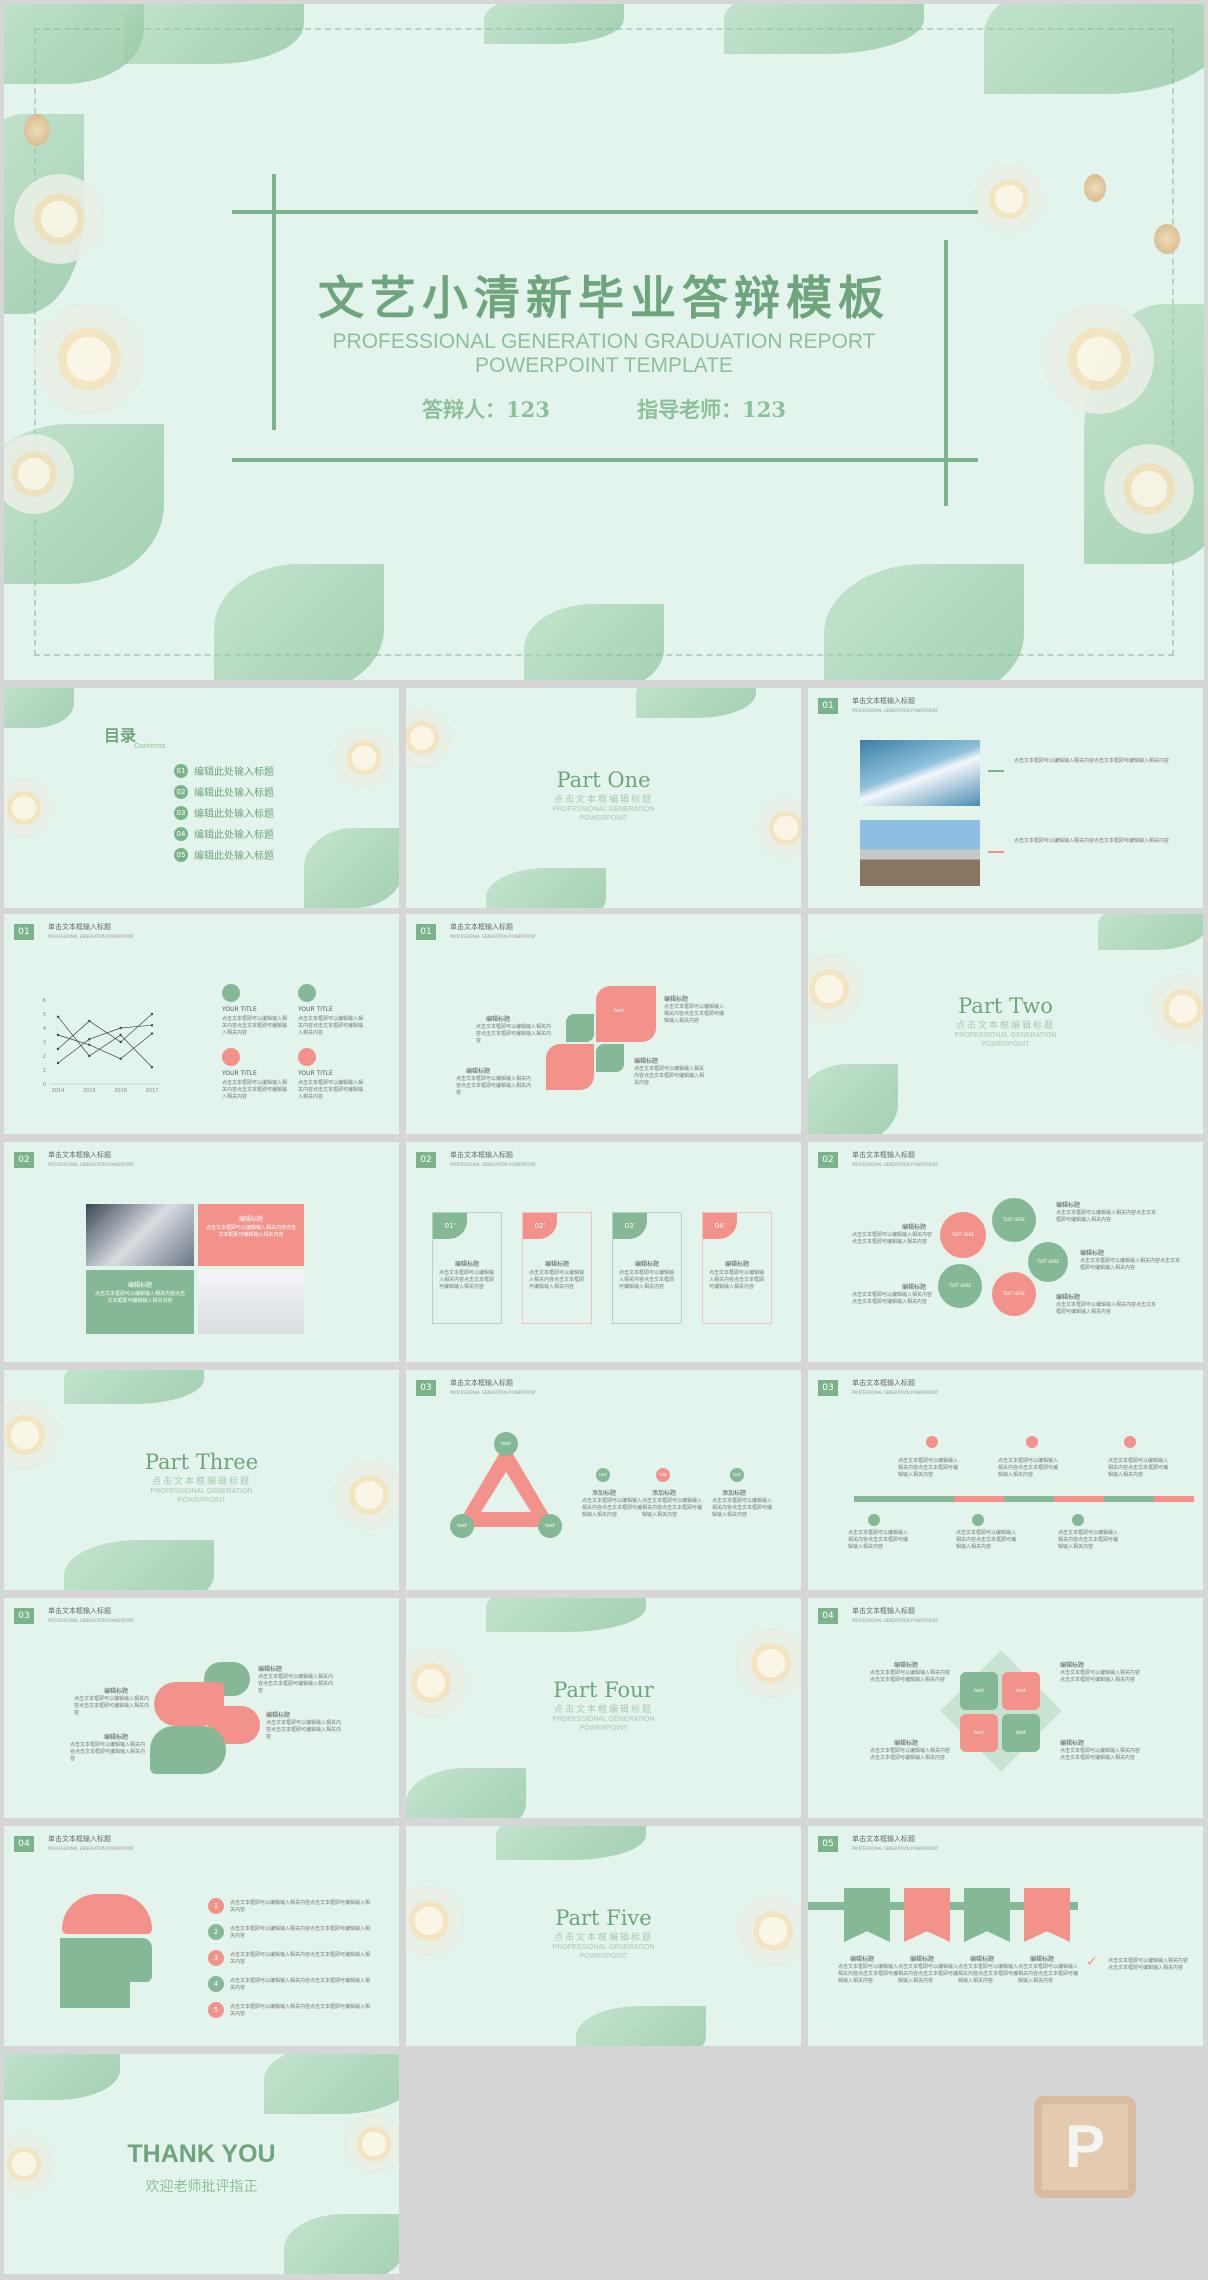  Describe the element at coordinates (626, 1014) in the screenshot. I see `block-target` at that location.